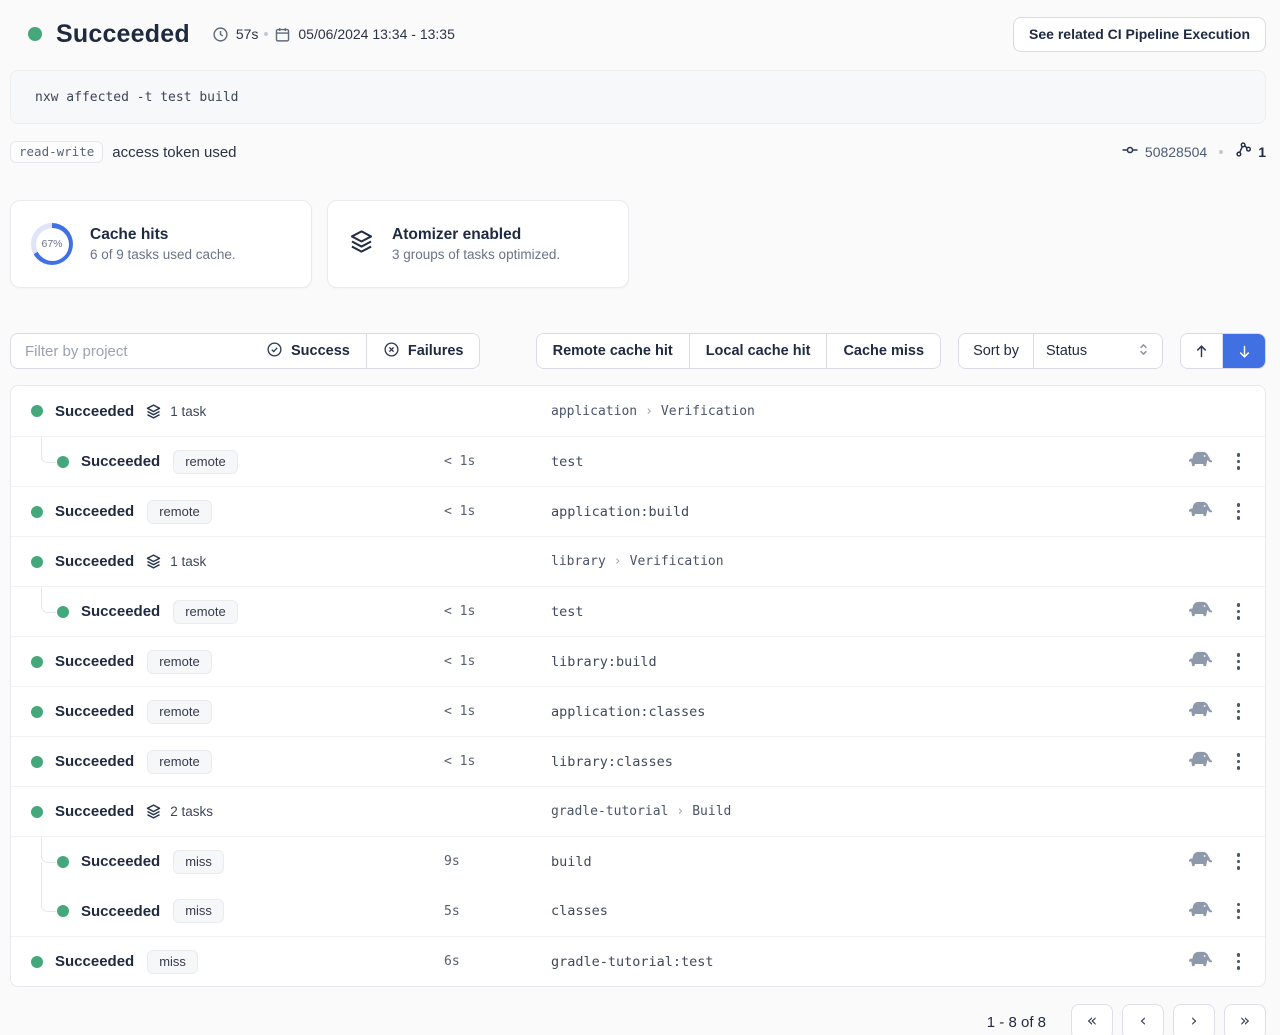 The image size is (1280, 1035). What do you see at coordinates (1092, 1019) in the screenshot?
I see `first-page-button: «` at bounding box center [1092, 1019].